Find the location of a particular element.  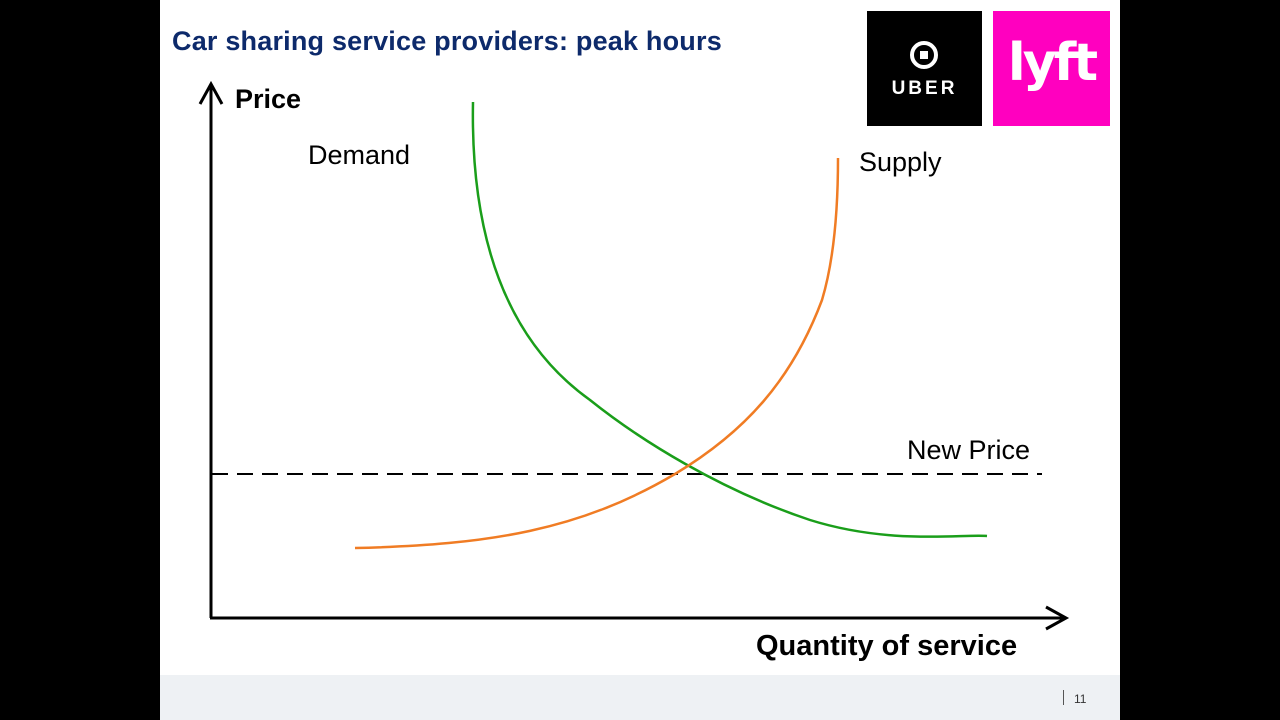

y-axis-arrowhead is located at coordinates (211, 92).